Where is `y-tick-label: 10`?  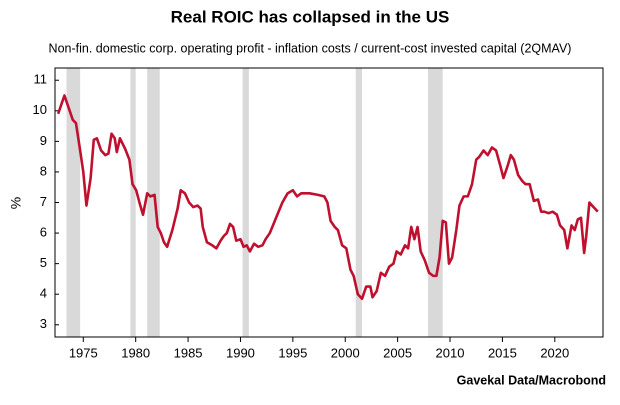
y-tick-label: 10 is located at coordinates (40, 109).